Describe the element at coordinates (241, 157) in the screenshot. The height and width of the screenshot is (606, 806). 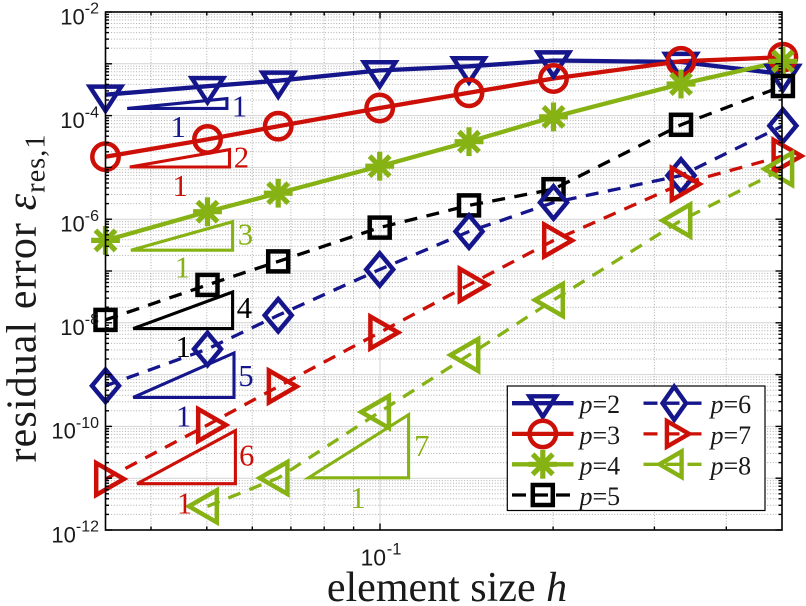
I see `svg-text: 2` at that location.